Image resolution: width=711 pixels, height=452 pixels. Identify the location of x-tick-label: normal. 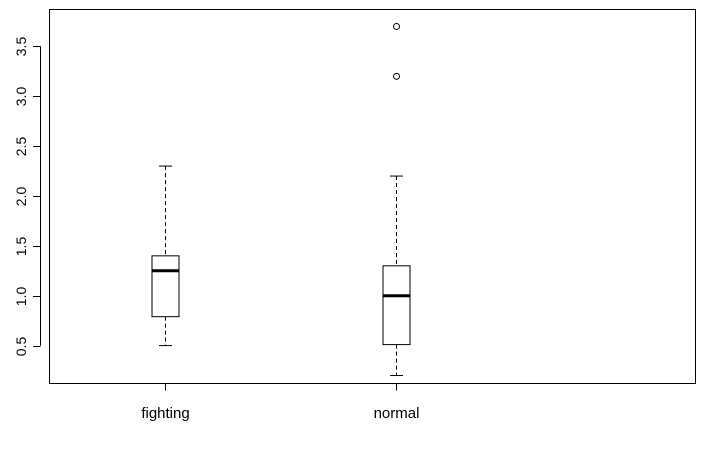
(397, 413).